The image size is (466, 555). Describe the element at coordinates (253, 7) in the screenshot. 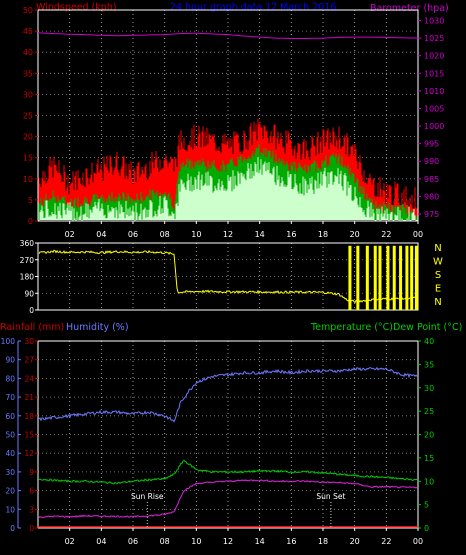

I see `chart-title: 24 hour graph data 12 March 2016` at that location.